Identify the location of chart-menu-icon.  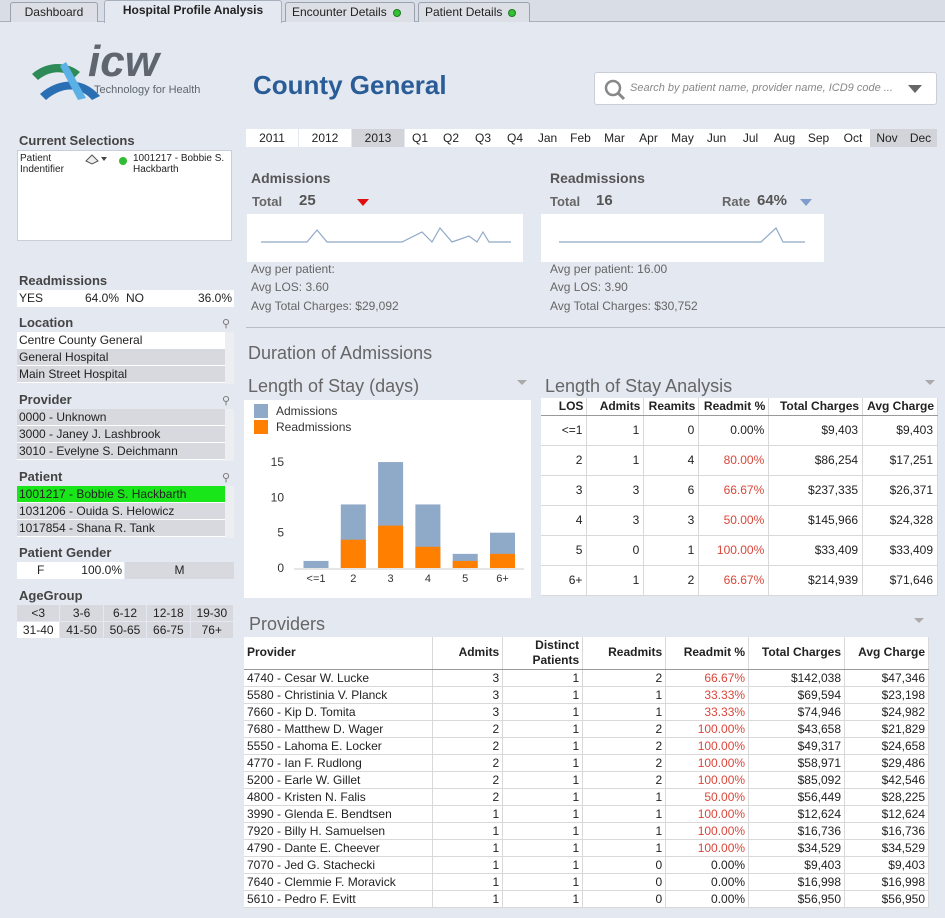
(522, 382).